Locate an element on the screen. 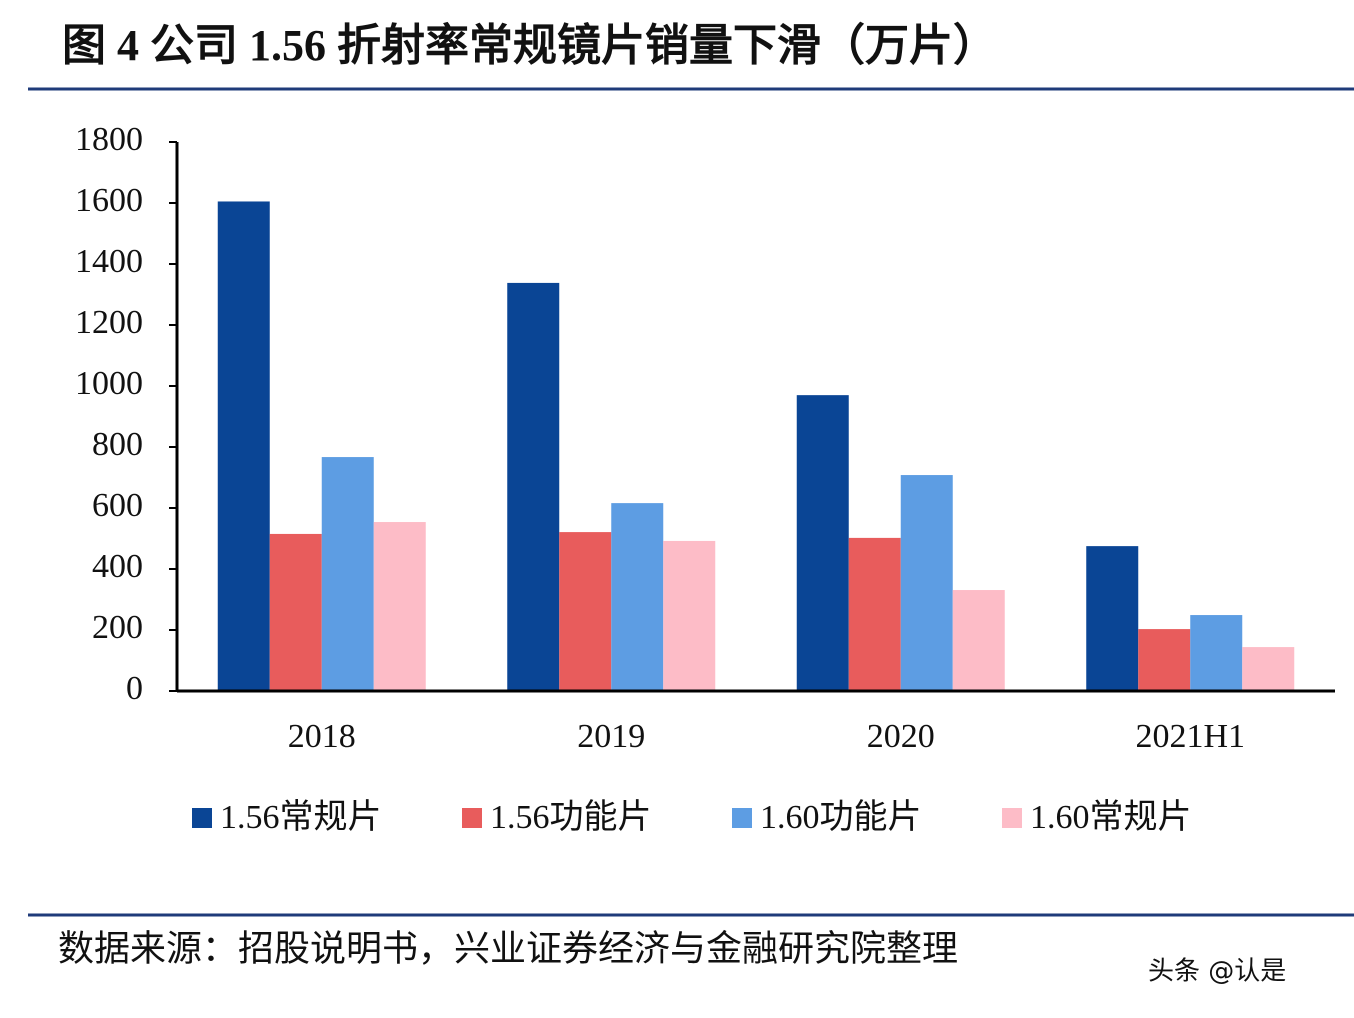 The width and height of the screenshot is (1354, 1018). x-tick-label: 2018 is located at coordinates (322, 736).